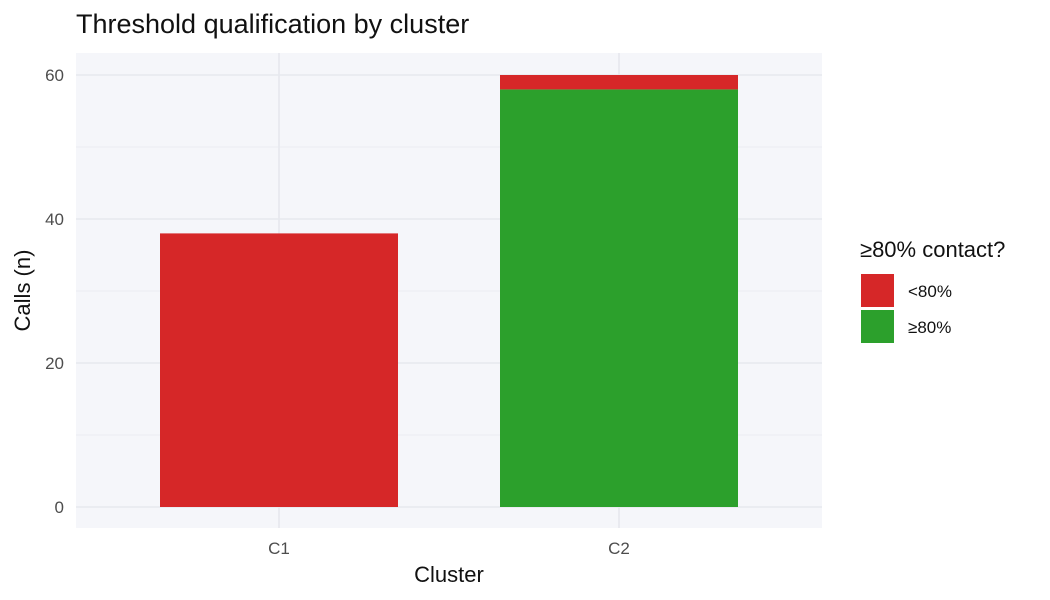 Image resolution: width=1050 pixels, height=600 pixels. I want to click on x-tick-label: C2, so click(619, 548).